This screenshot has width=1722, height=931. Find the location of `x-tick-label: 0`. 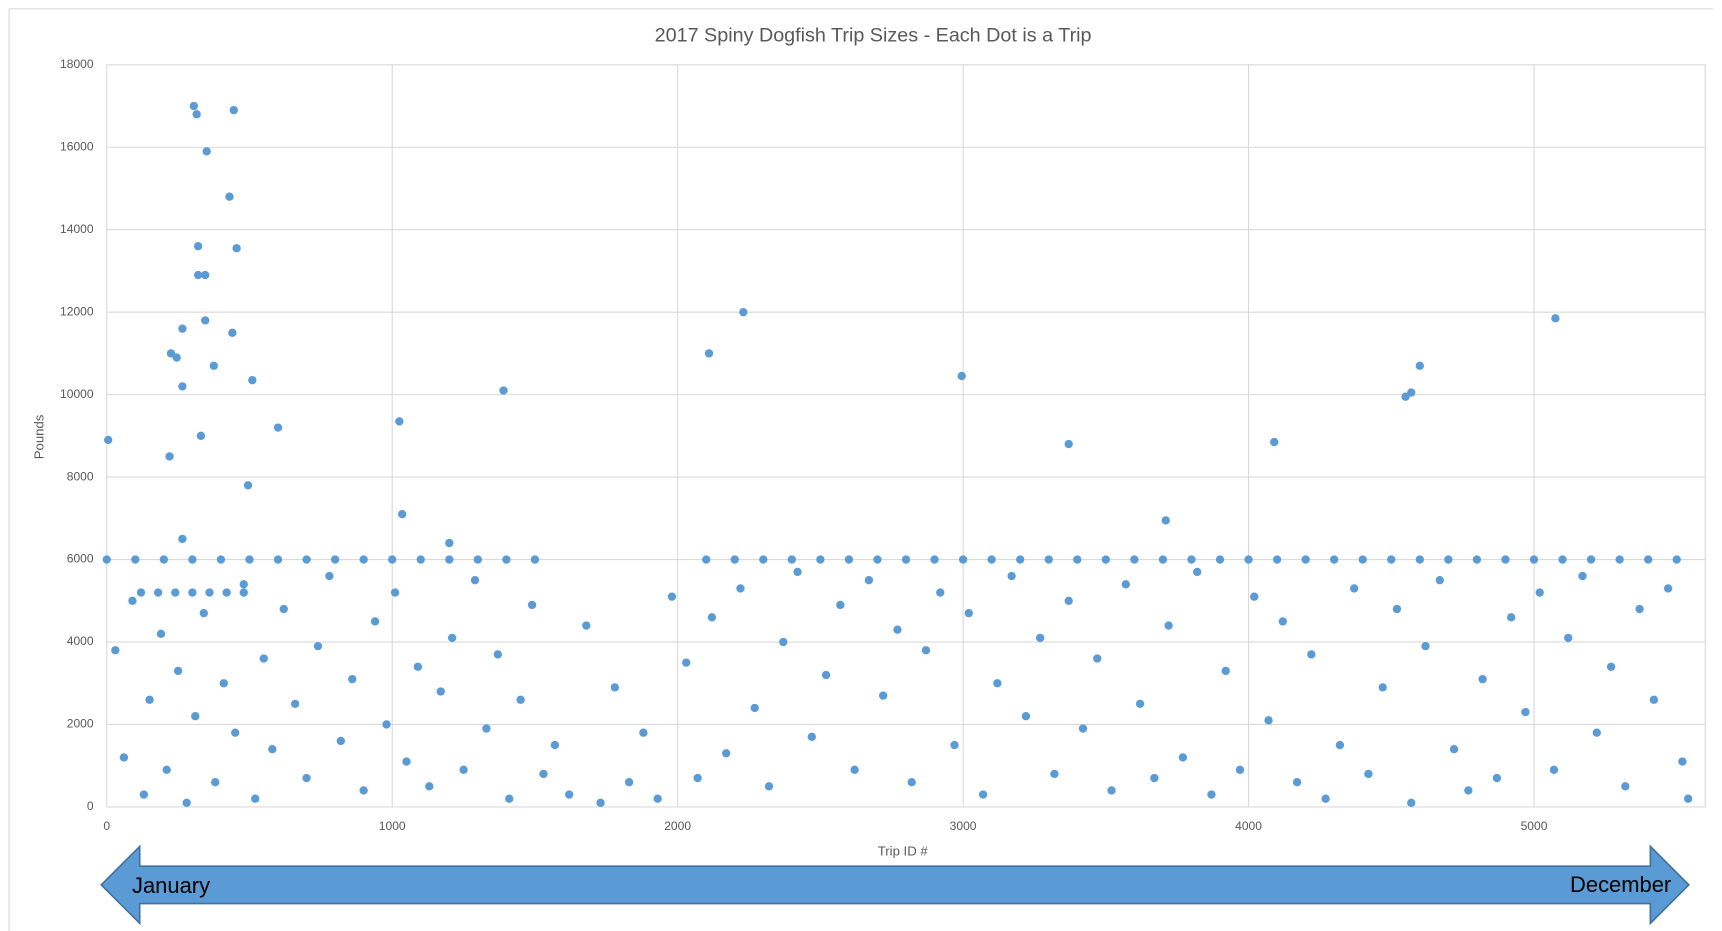

x-tick-label: 0 is located at coordinates (106, 826).